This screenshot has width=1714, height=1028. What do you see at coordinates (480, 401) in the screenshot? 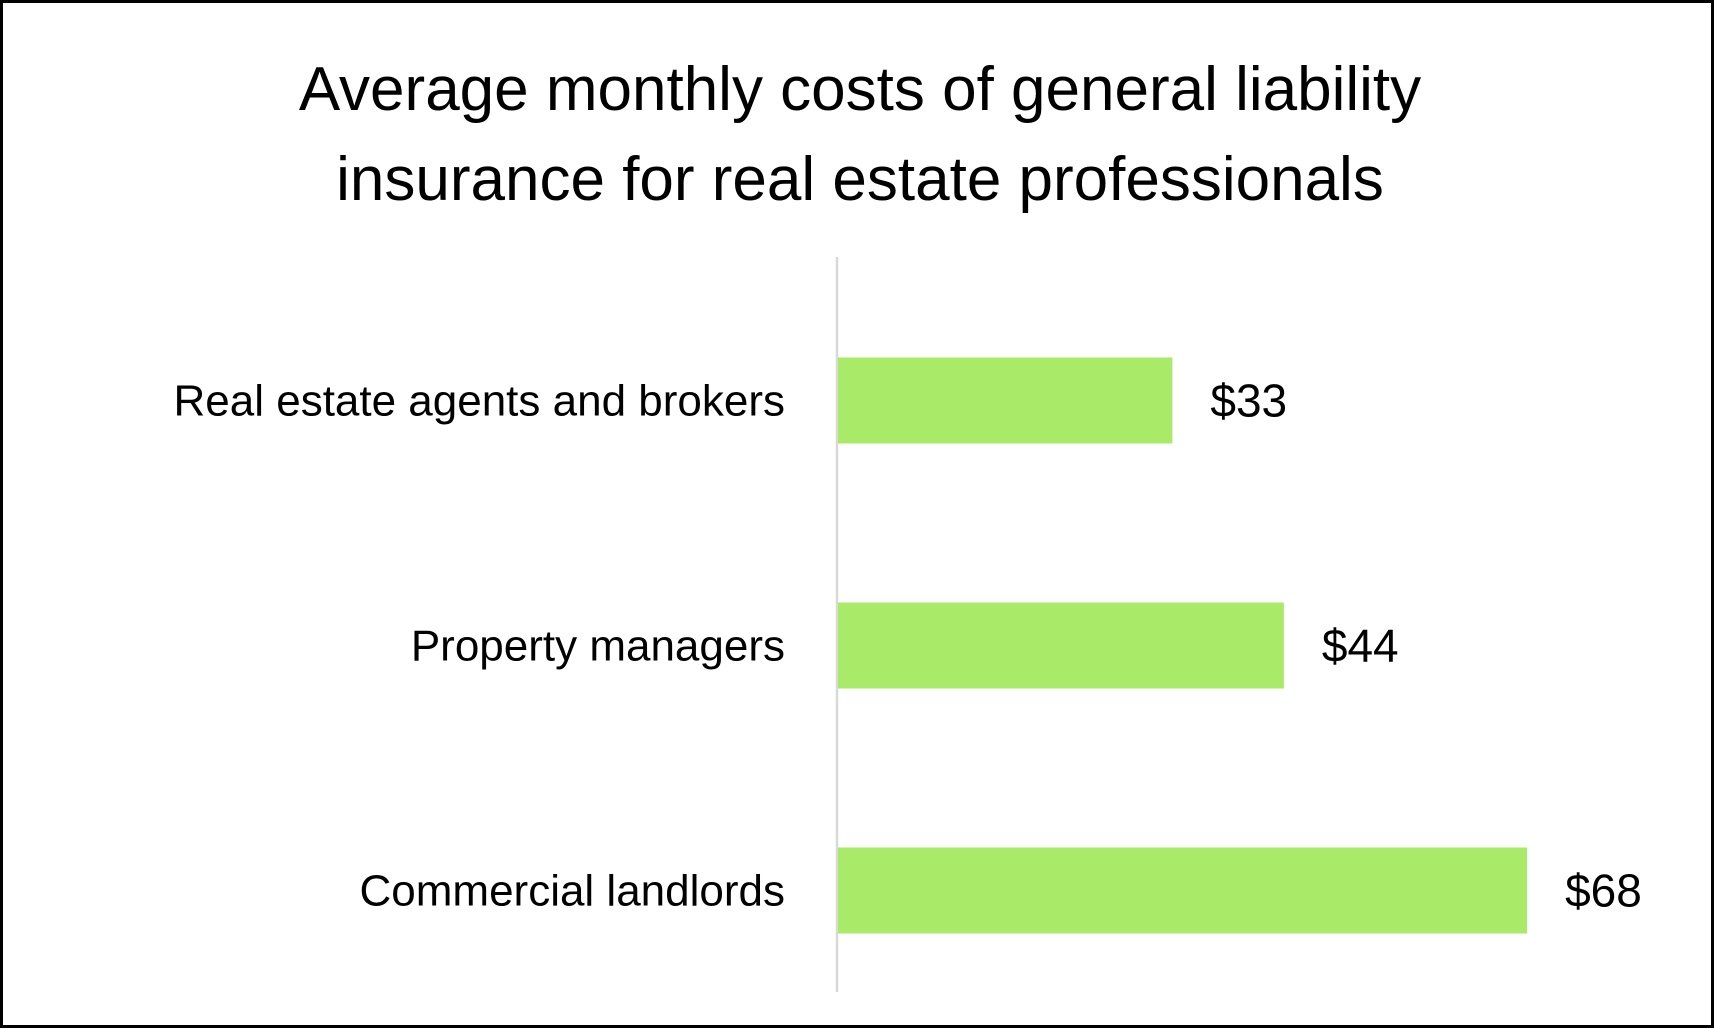
I see `category-label-1: Real estate agents and brokers` at bounding box center [480, 401].